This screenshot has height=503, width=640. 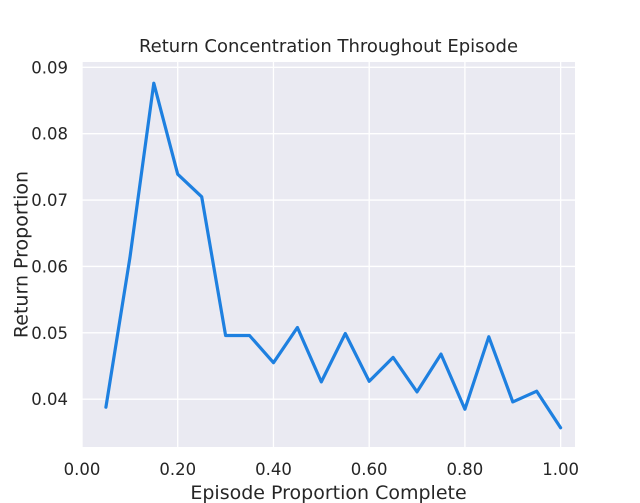 I want to click on chart-title: Return Concentration Throughout Episode, so click(x=328, y=46).